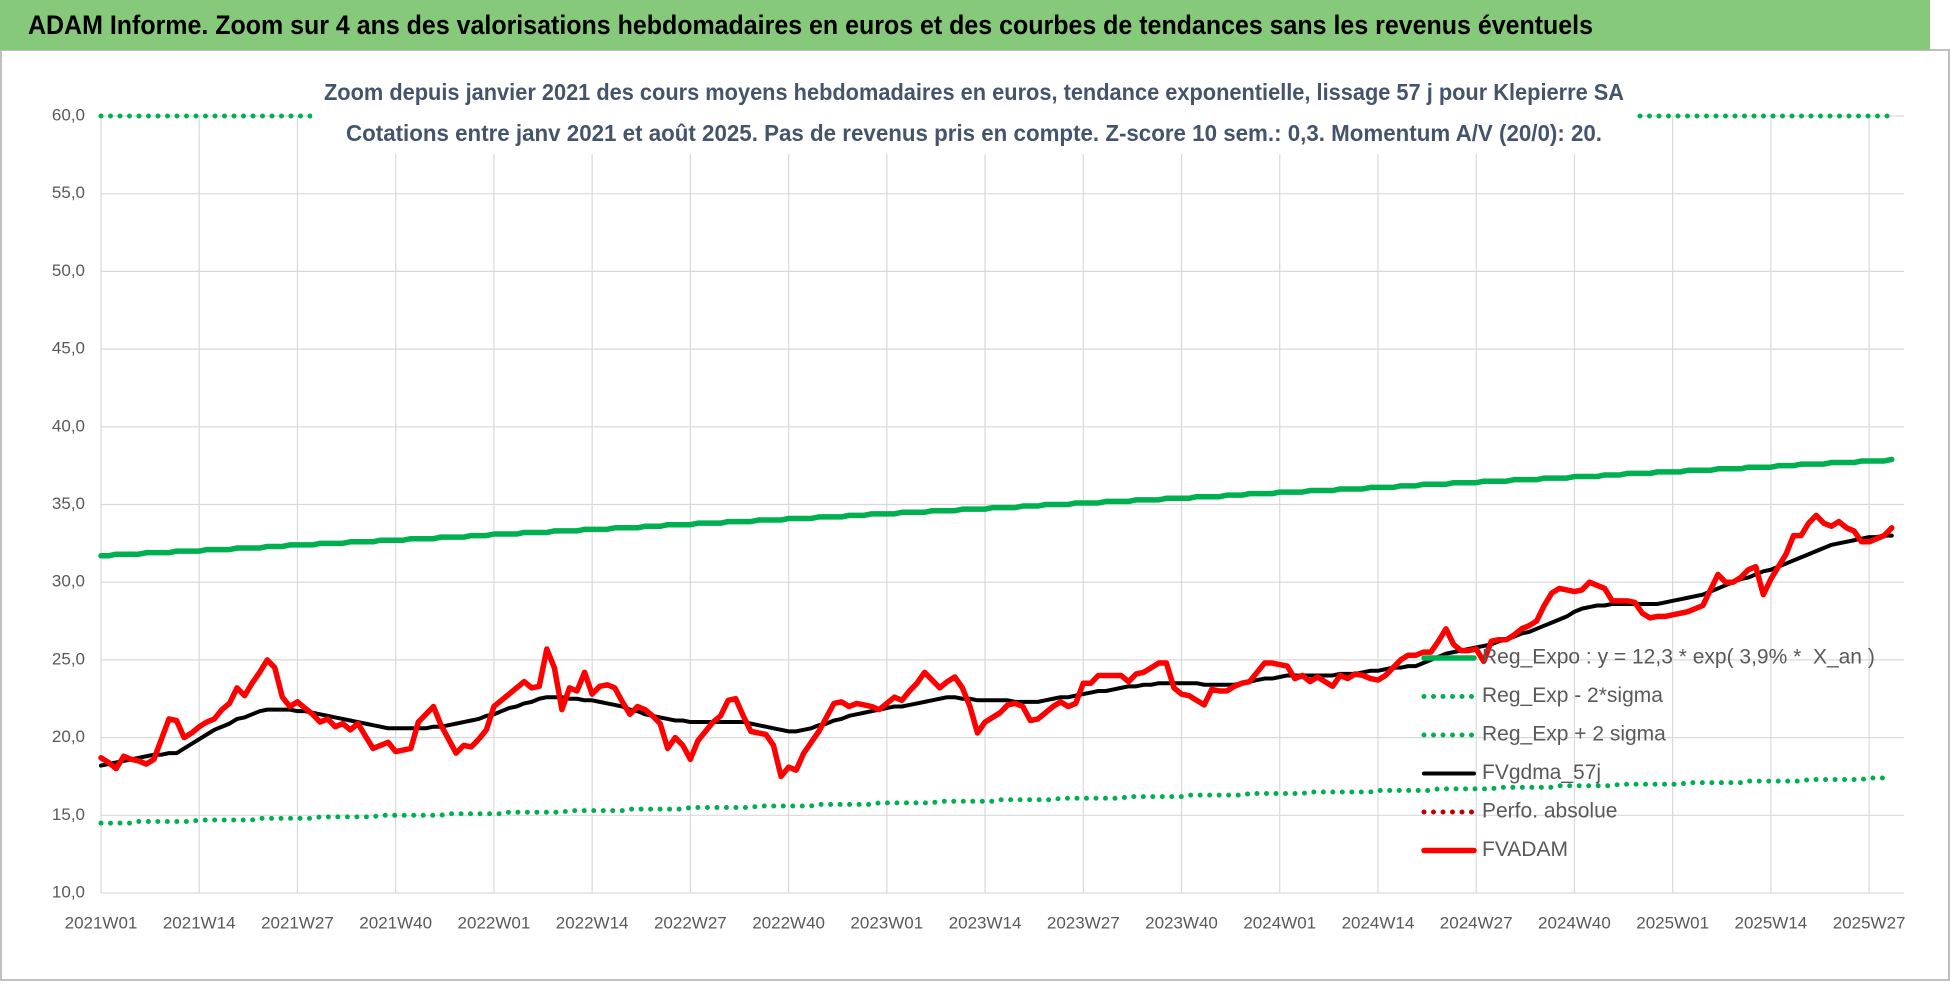 Image resolution: width=1958 pixels, height=984 pixels. I want to click on x-tick-label: 2021W01, so click(101, 922).